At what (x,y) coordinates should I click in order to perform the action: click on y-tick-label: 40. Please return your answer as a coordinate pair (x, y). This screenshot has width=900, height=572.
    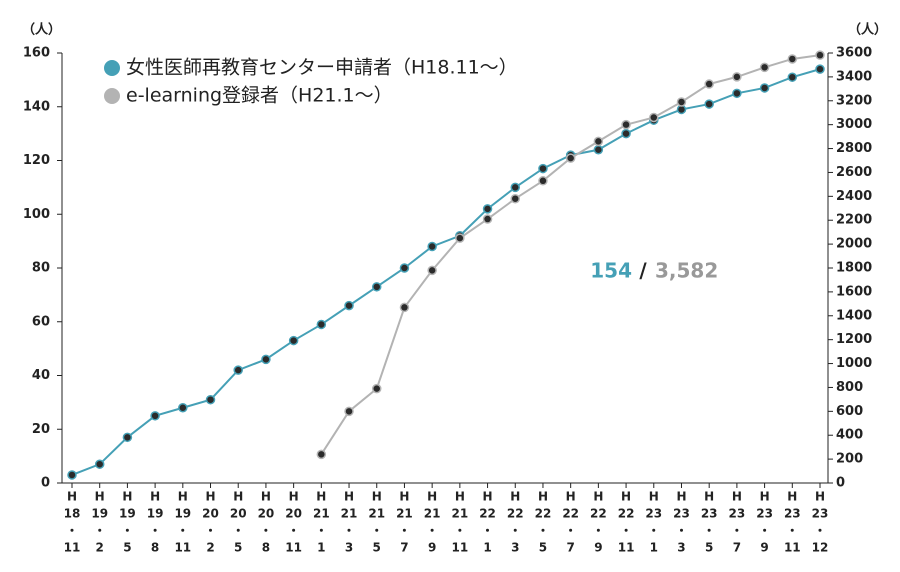
    Looking at the image, I should click on (41, 375).